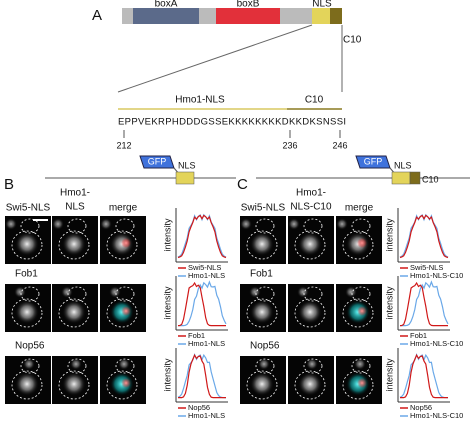  Describe the element at coordinates (123, 145) in the screenshot. I see `position-label: 212` at that location.